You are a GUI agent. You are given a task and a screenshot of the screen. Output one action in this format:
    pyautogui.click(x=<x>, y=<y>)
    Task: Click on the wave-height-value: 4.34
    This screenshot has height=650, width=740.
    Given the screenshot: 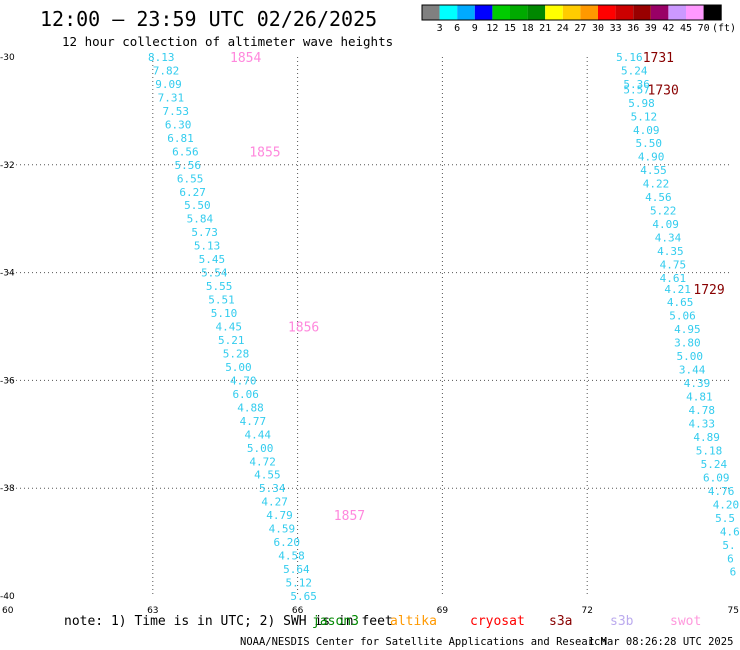 What is the action you would take?
    pyautogui.click(x=668, y=238)
    